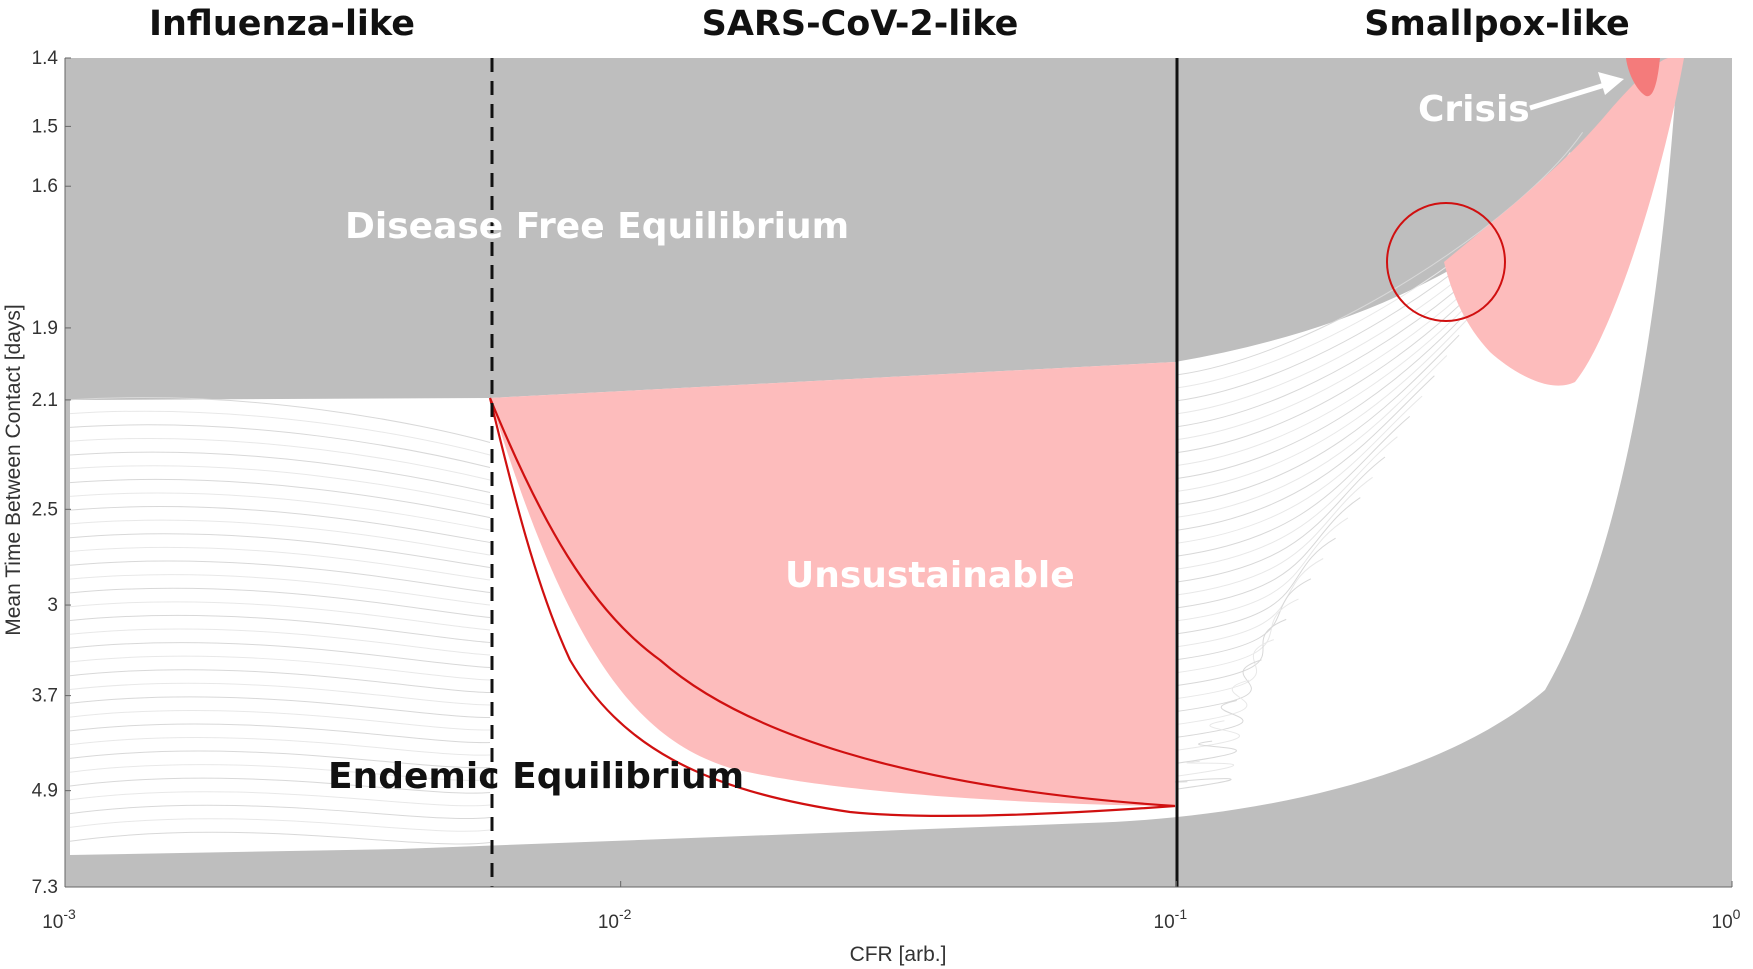 The image size is (1753, 969). What do you see at coordinates (898, 954) in the screenshot?
I see `x-axis-label: CFR [arb.]` at bounding box center [898, 954].